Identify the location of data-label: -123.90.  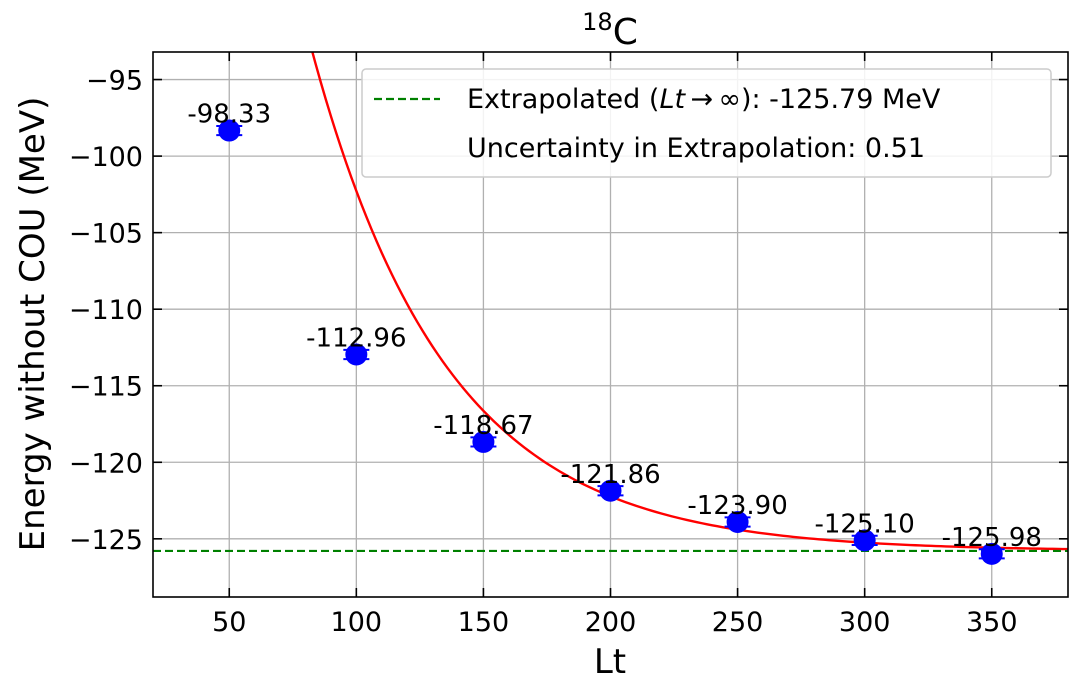
(737, 506).